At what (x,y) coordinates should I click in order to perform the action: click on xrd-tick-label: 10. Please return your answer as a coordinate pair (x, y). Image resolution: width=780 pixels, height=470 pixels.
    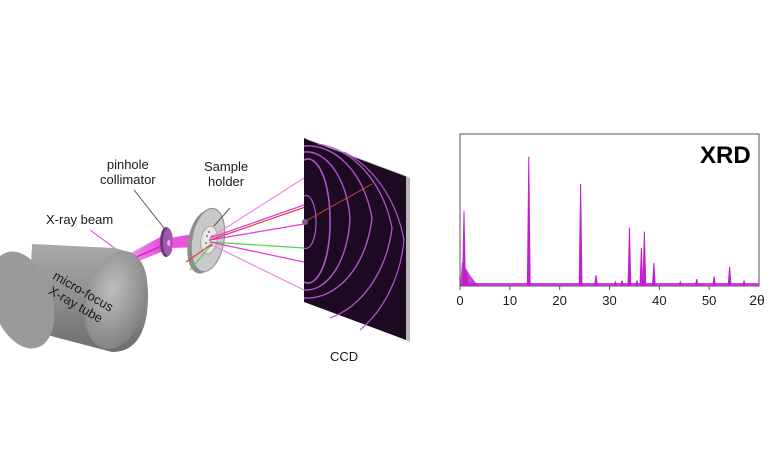
    Looking at the image, I should click on (510, 300).